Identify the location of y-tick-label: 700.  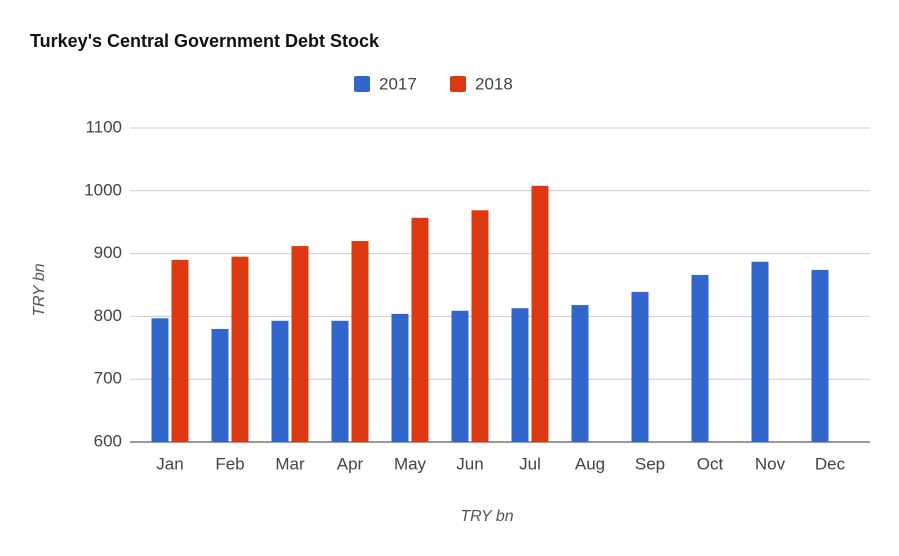
(108, 378).